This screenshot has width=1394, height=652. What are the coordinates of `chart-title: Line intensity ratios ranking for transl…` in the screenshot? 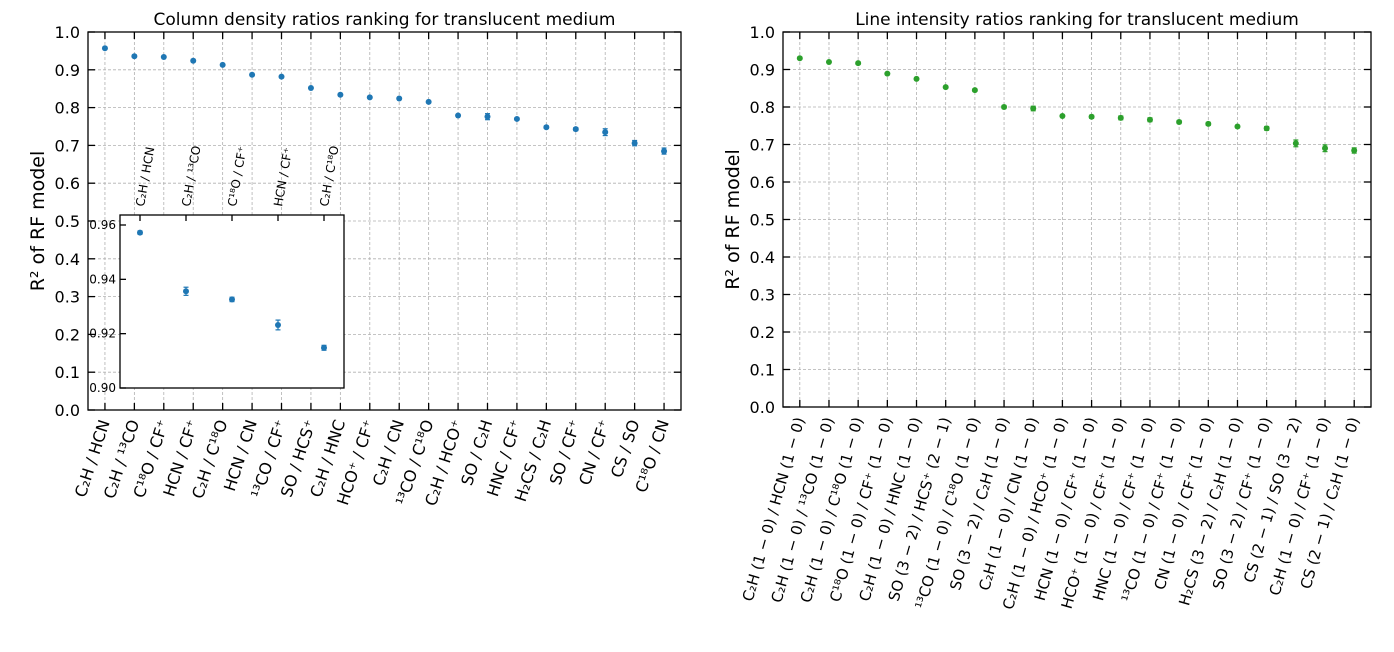 It's located at (1077, 20).